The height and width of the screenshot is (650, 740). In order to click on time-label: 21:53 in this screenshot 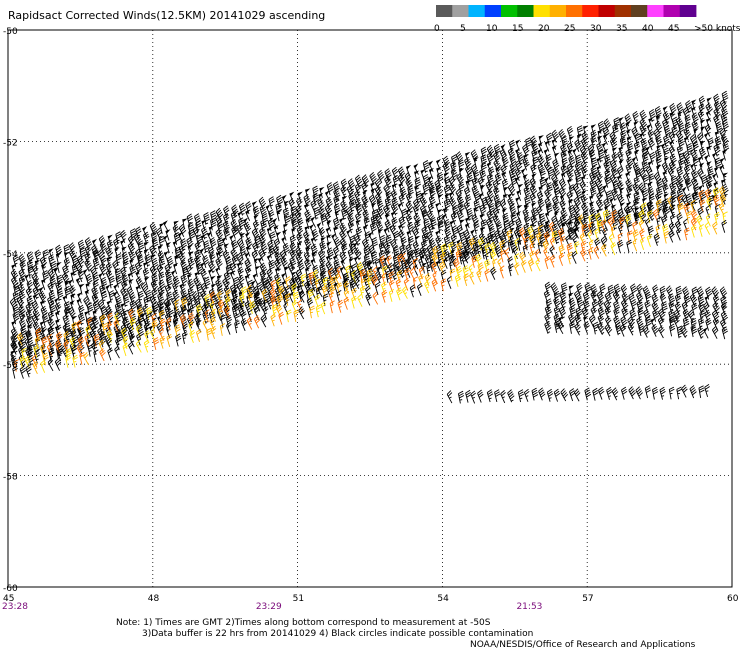, I will do `click(529, 607)`.